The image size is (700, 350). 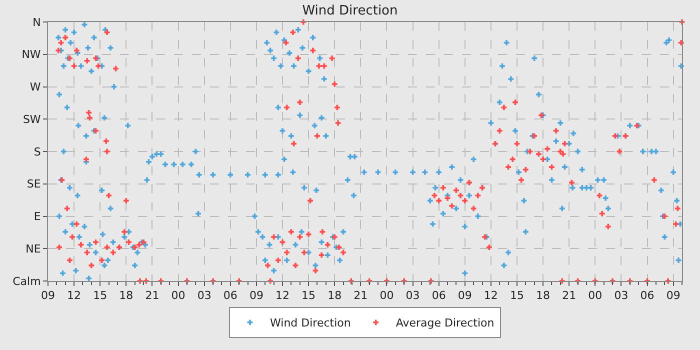 What do you see at coordinates (35, 87) in the screenshot?
I see `text: W` at bounding box center [35, 87].